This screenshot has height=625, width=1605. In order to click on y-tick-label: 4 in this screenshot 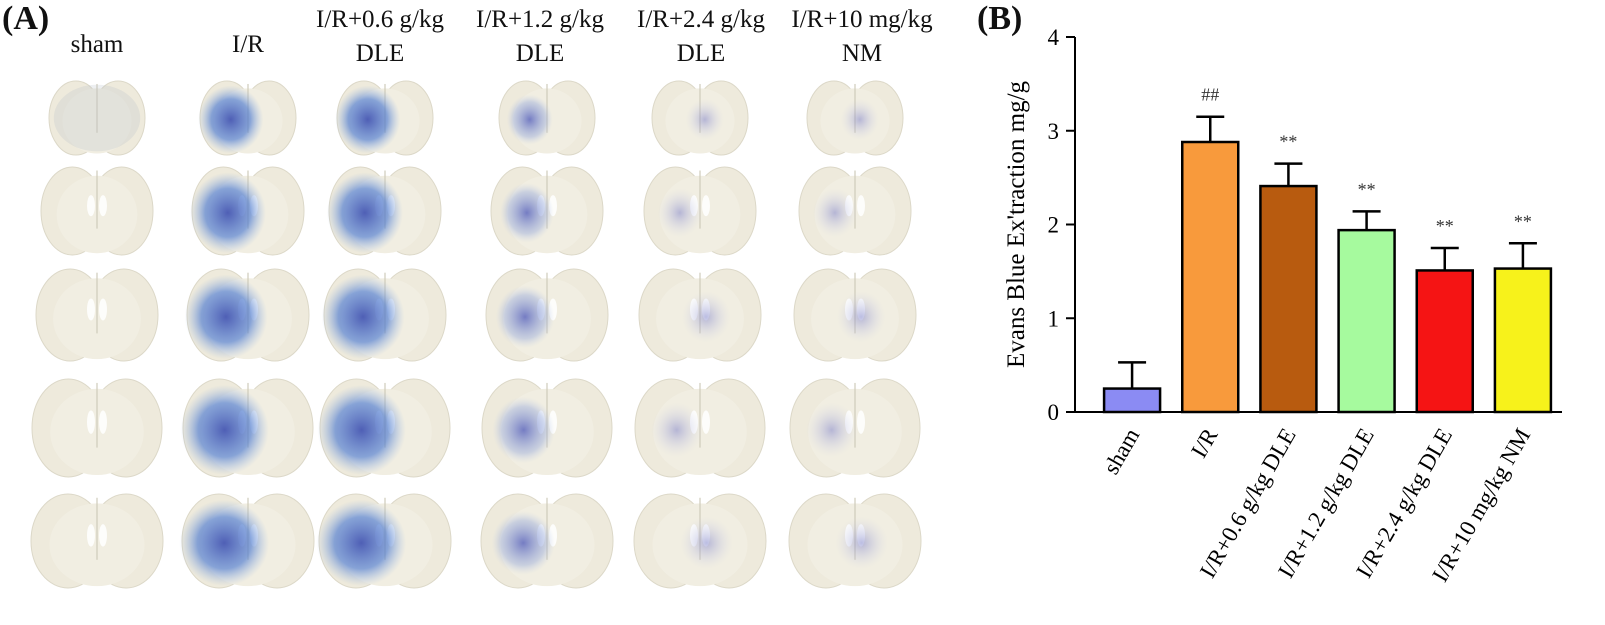, I will do `click(1054, 37)`.